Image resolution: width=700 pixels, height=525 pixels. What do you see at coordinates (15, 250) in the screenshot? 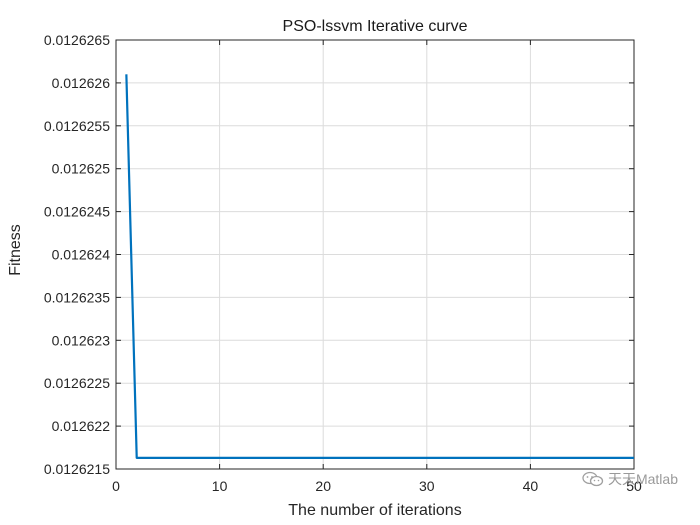
I see `y-axis-label: Fitness` at bounding box center [15, 250].